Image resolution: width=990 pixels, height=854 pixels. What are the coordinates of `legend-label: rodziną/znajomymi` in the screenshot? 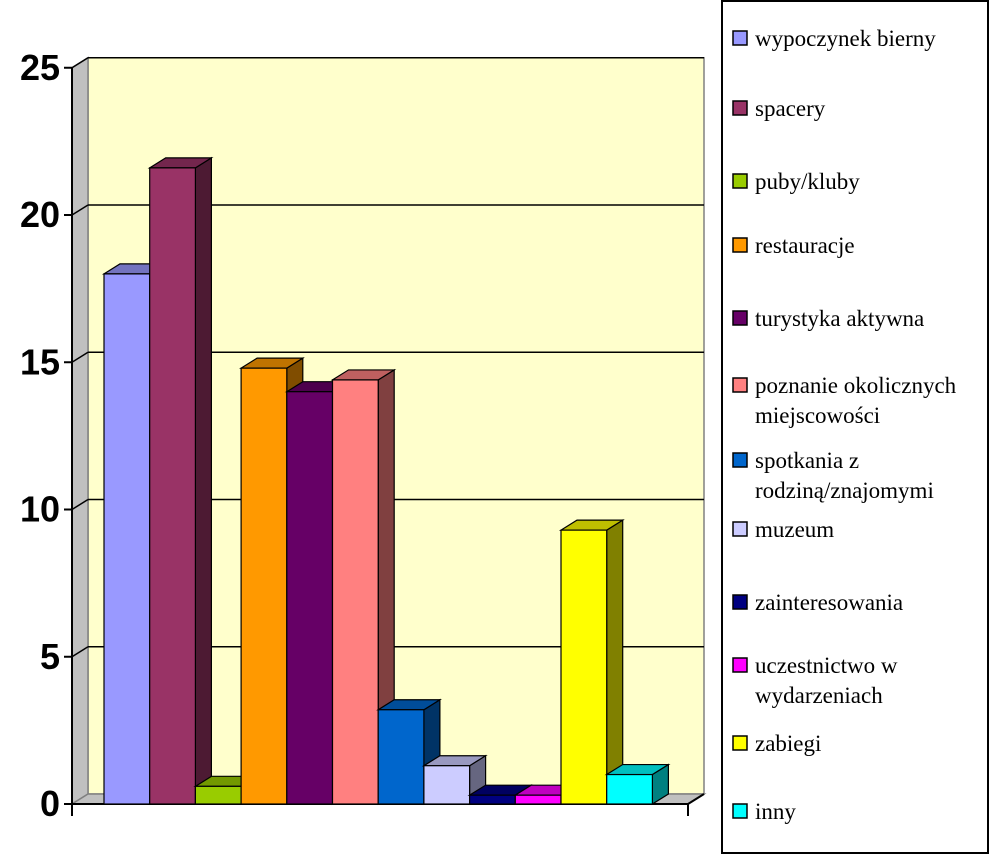 It's located at (844, 490).